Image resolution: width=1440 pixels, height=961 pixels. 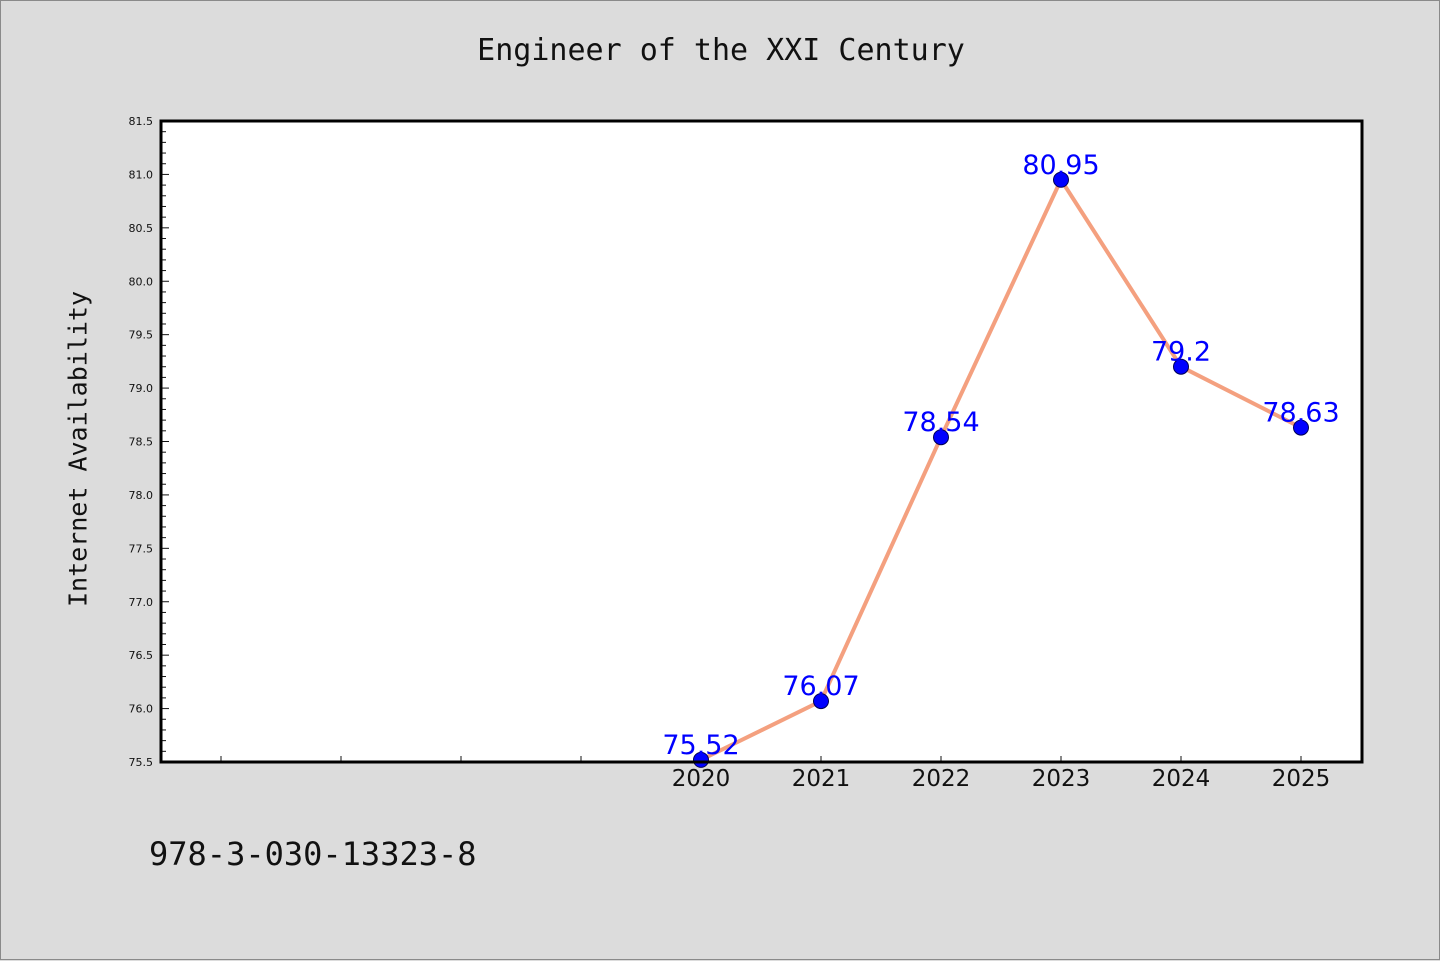 What do you see at coordinates (1300, 413) in the screenshot?
I see `data-label: 78.63` at bounding box center [1300, 413].